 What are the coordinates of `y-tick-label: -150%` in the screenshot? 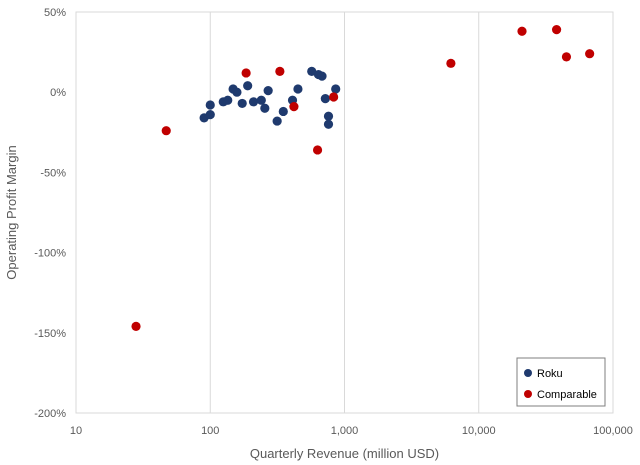 It's located at (50, 334).